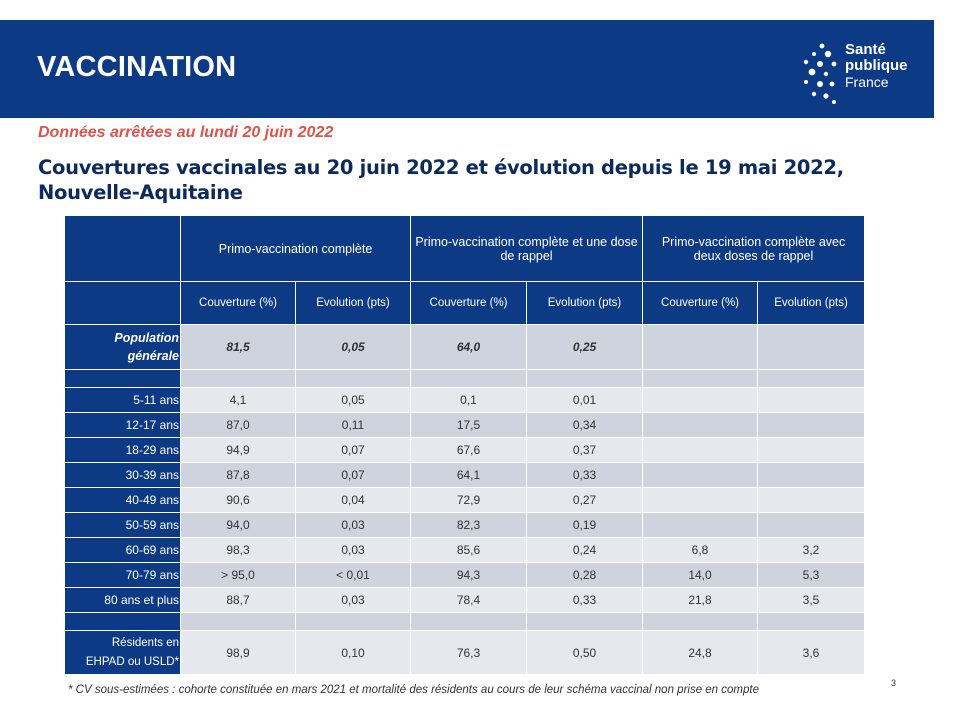 The width and height of the screenshot is (960, 720). Describe the element at coordinates (585, 600) in the screenshot. I see `table-cell: 0,33` at that location.